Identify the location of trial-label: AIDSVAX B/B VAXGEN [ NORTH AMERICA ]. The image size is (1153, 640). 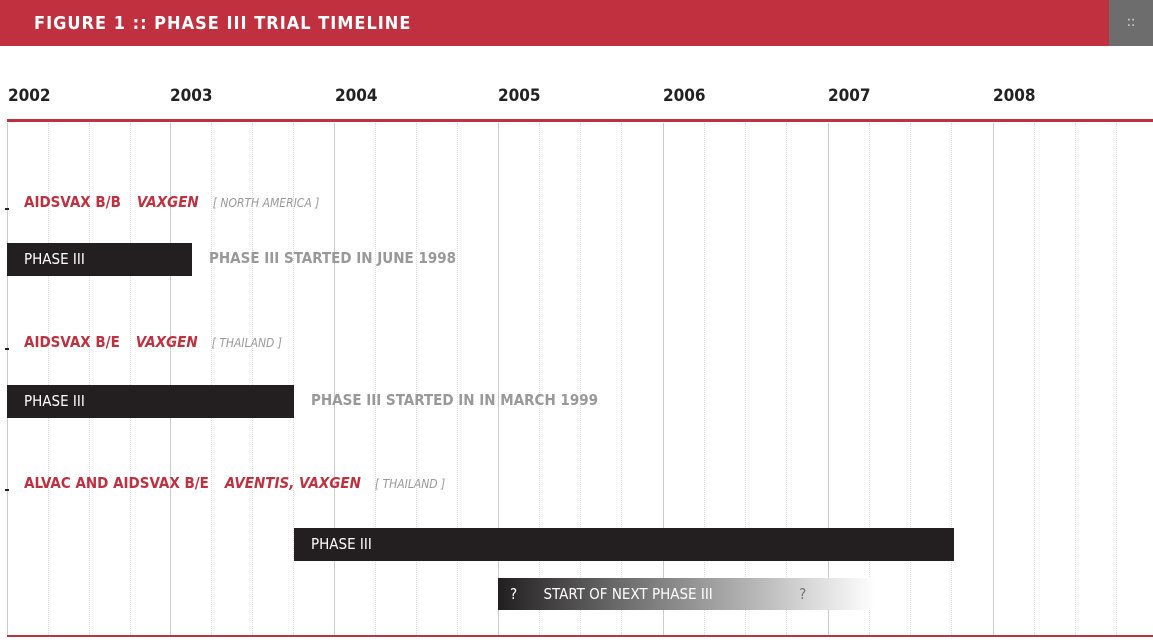
(171, 202).